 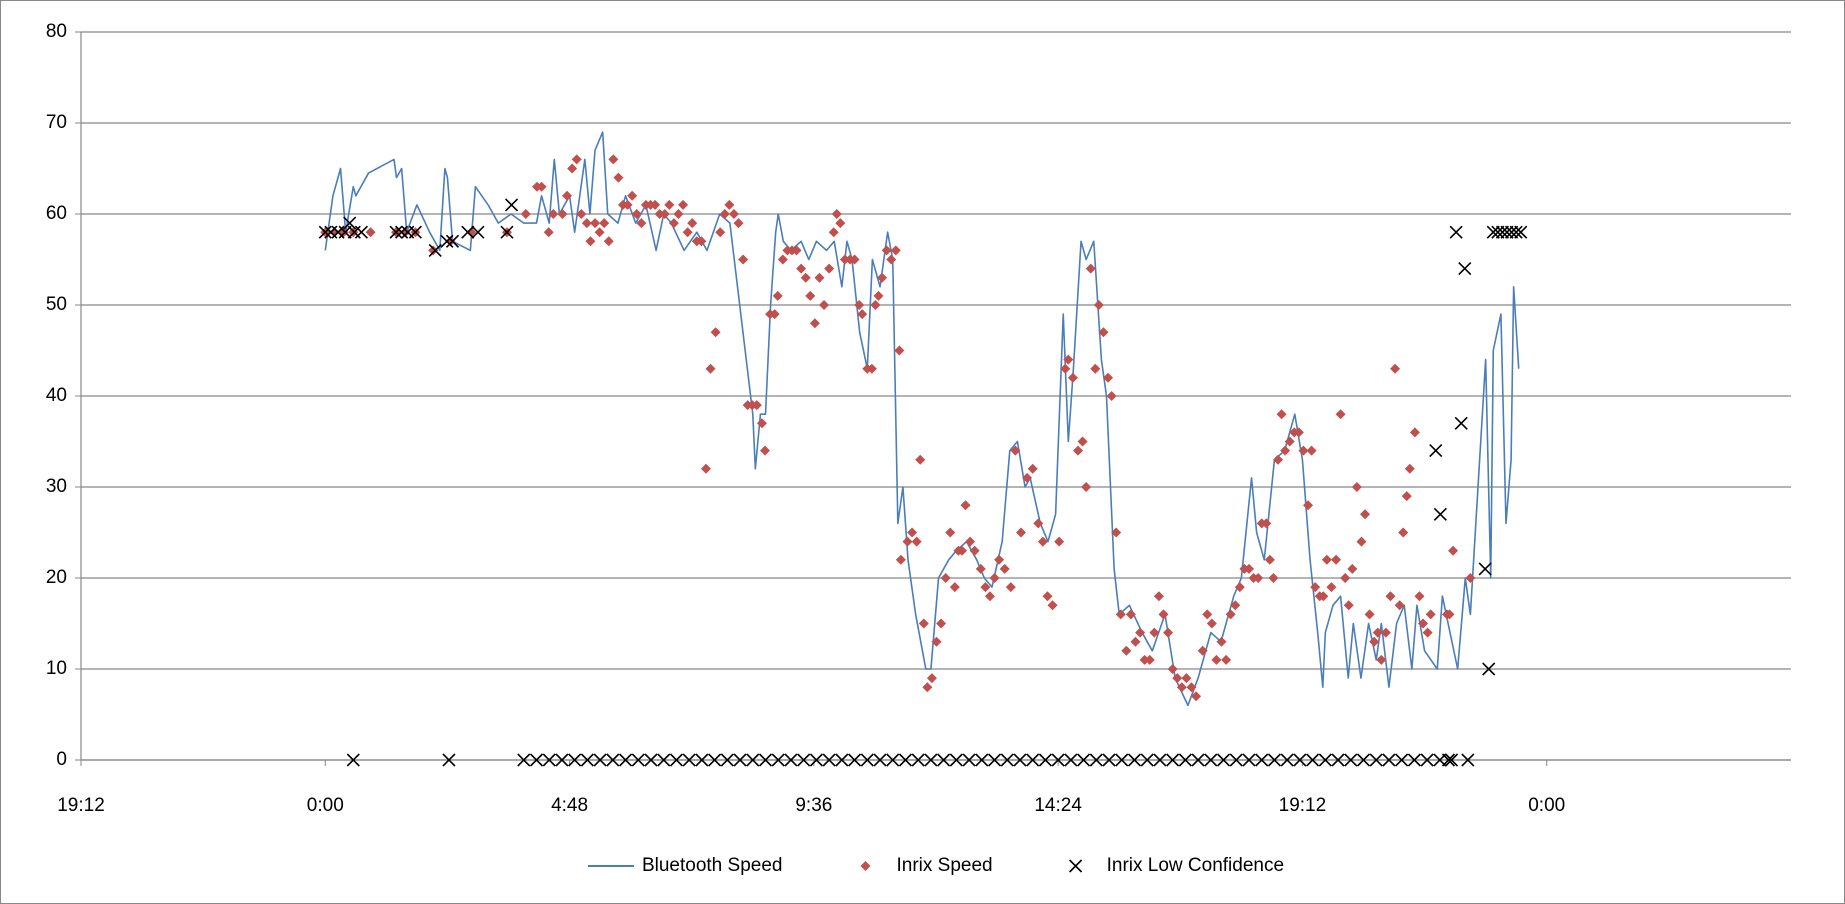 What do you see at coordinates (944, 865) in the screenshot?
I see `legend-label: Inrix Speed` at bounding box center [944, 865].